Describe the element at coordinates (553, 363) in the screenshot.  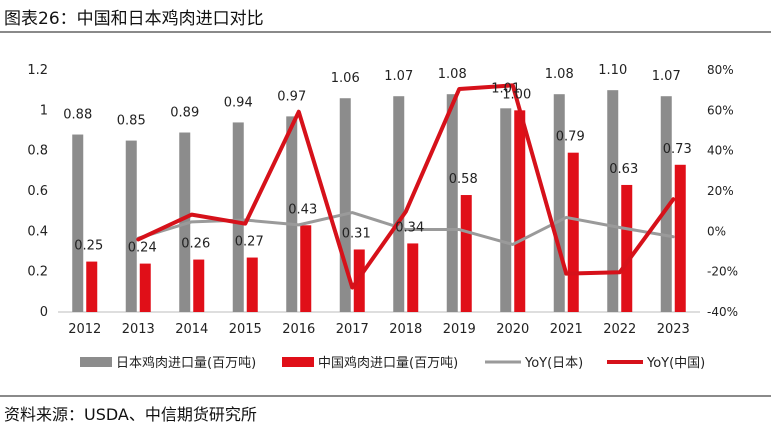
I see `legend-label: YoY(日本)` at that location.